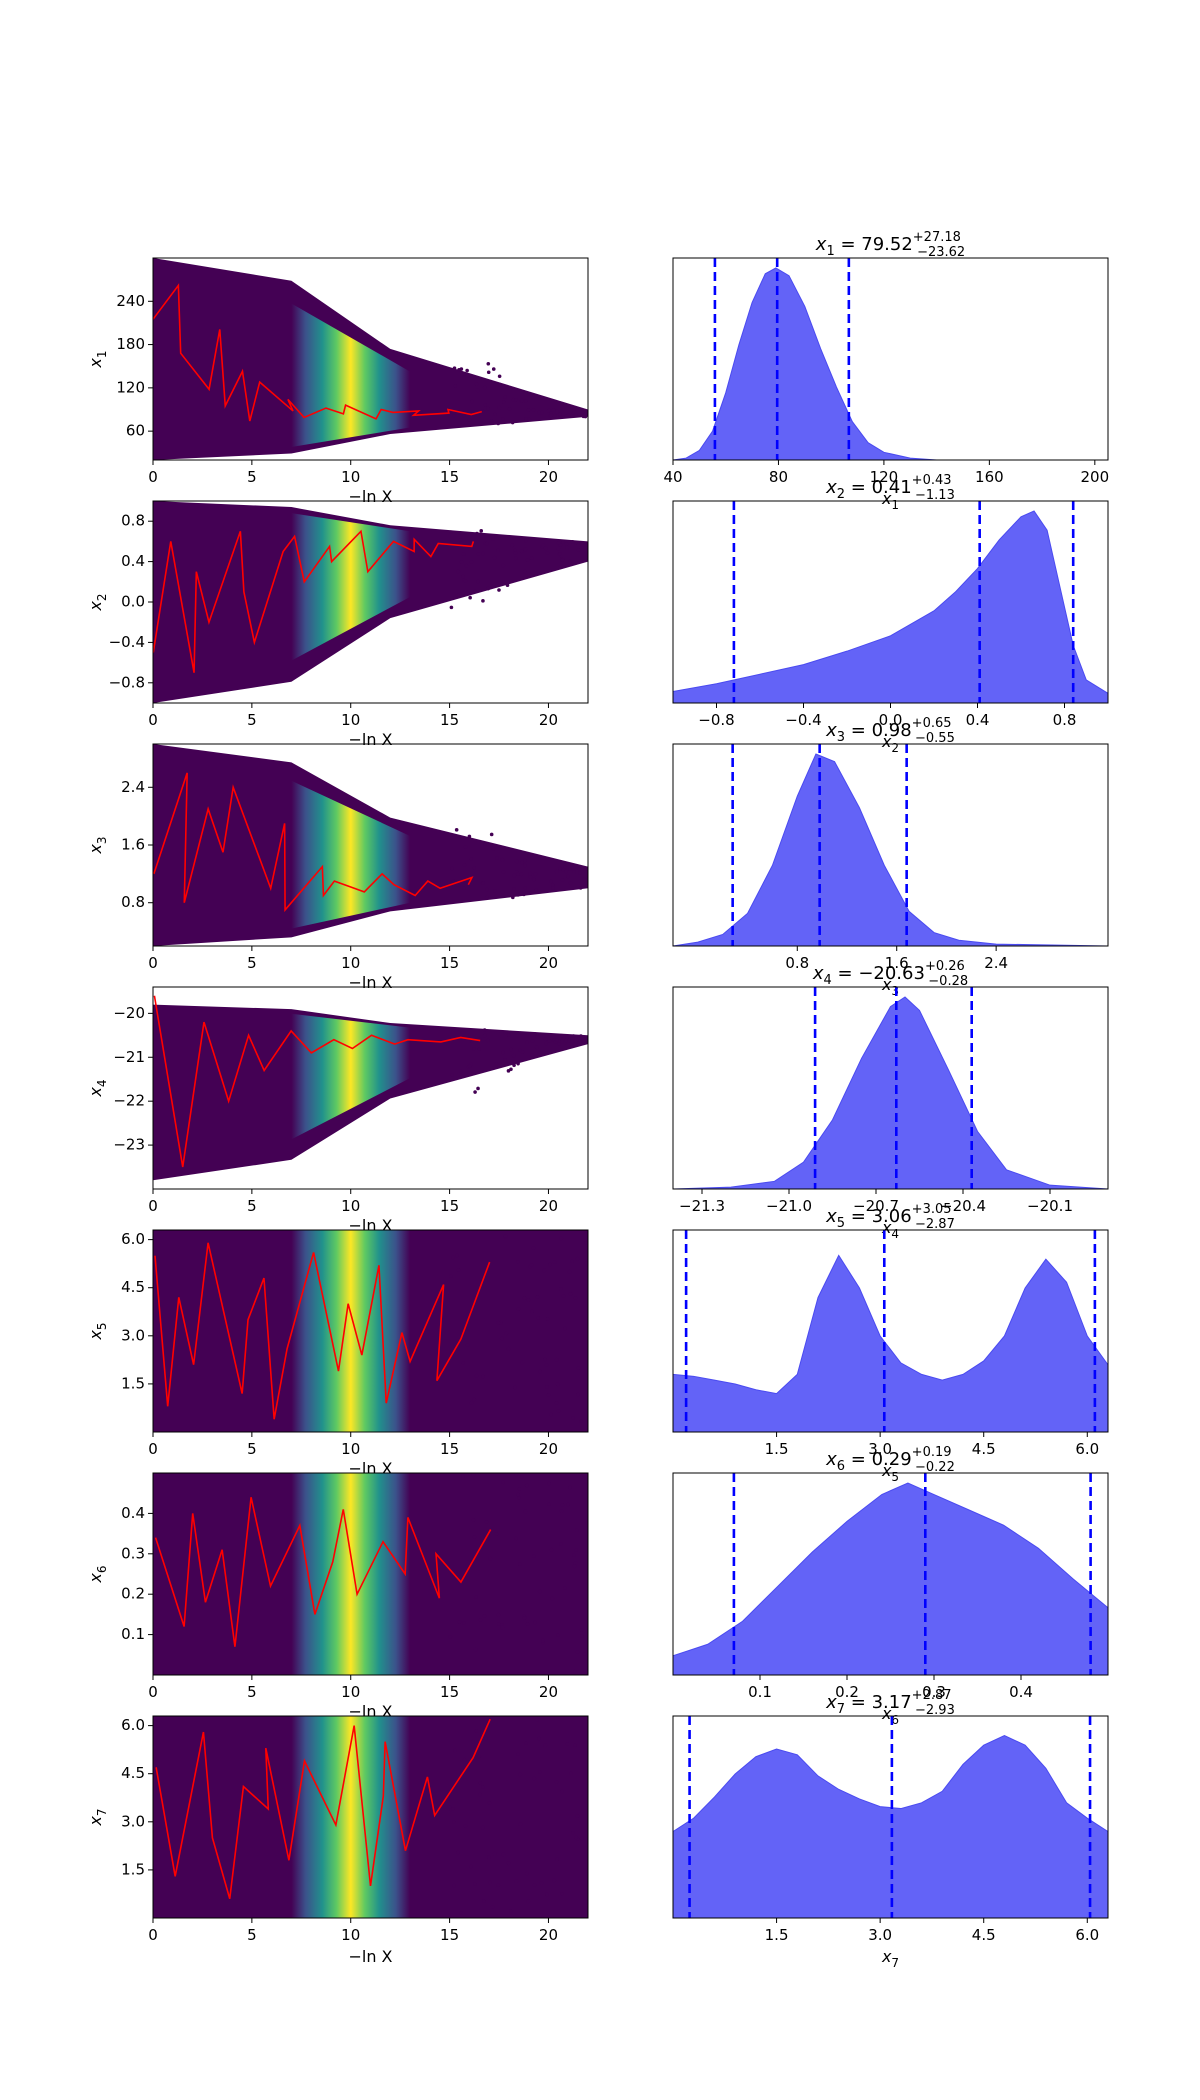 This screenshot has height=2100, width=1200. What do you see at coordinates (130, 301) in the screenshot?
I see `y-tick-label: 240` at bounding box center [130, 301].